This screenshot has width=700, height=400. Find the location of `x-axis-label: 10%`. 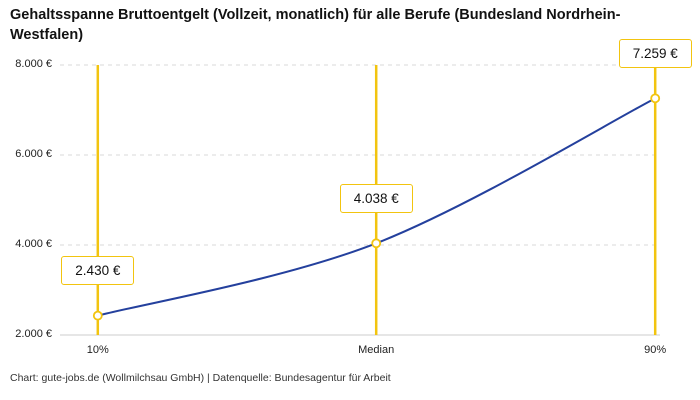

x-axis-label: 10% is located at coordinates (97, 350).